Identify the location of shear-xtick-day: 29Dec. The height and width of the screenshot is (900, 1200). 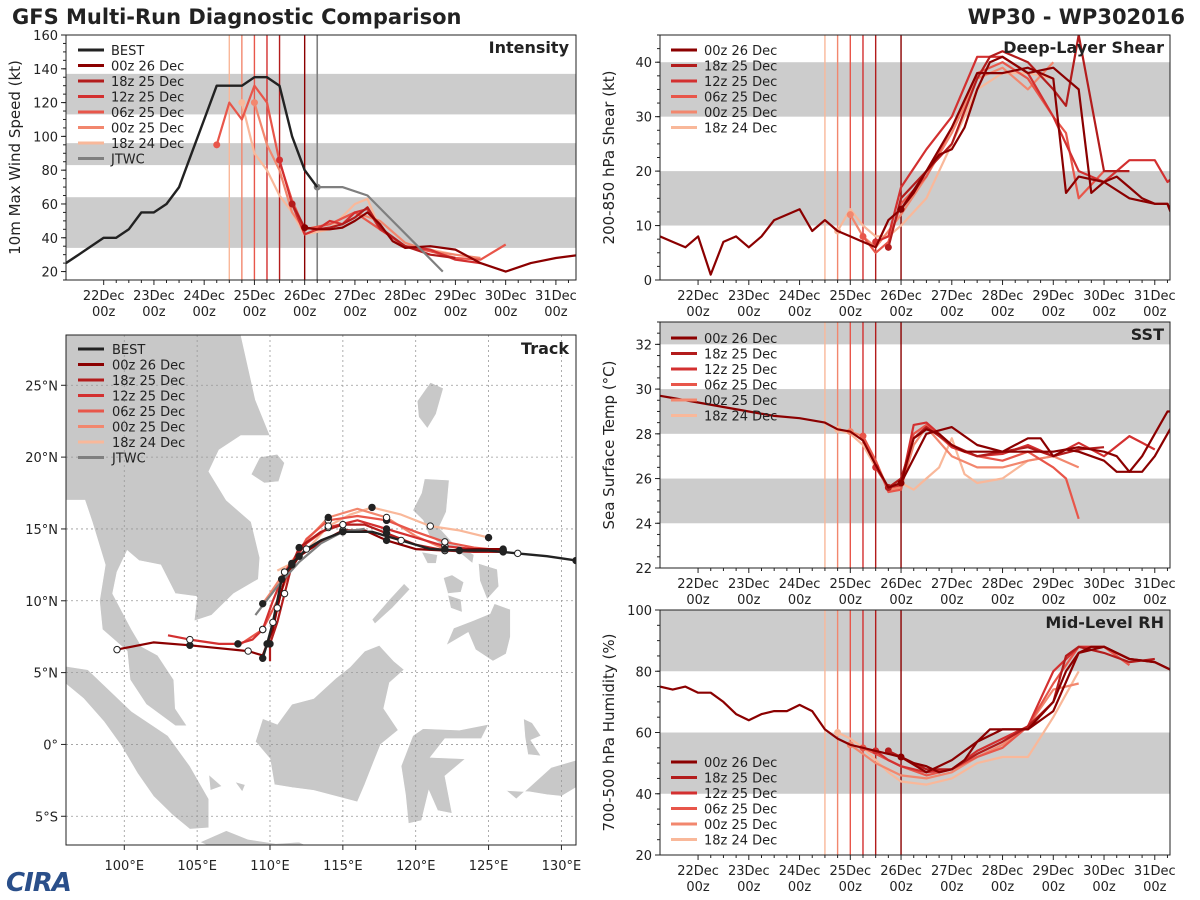
(1053, 296).